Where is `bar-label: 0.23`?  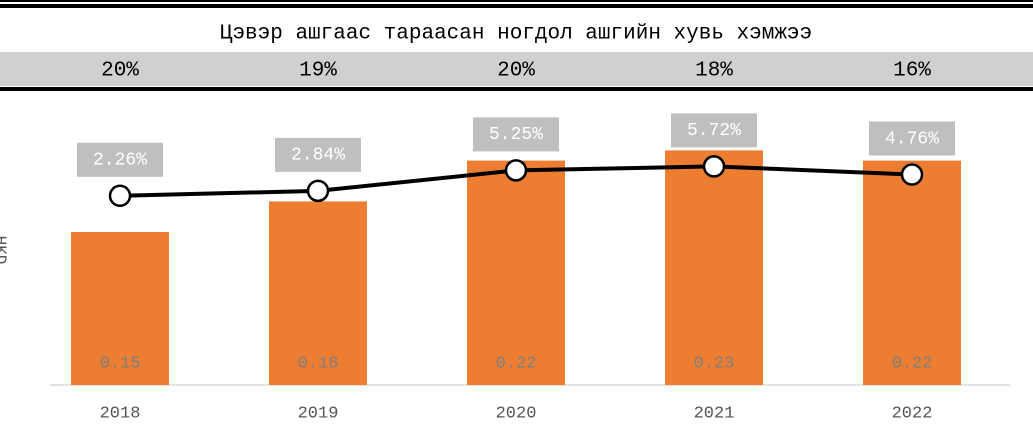 bar-label: 0.23 is located at coordinates (714, 363).